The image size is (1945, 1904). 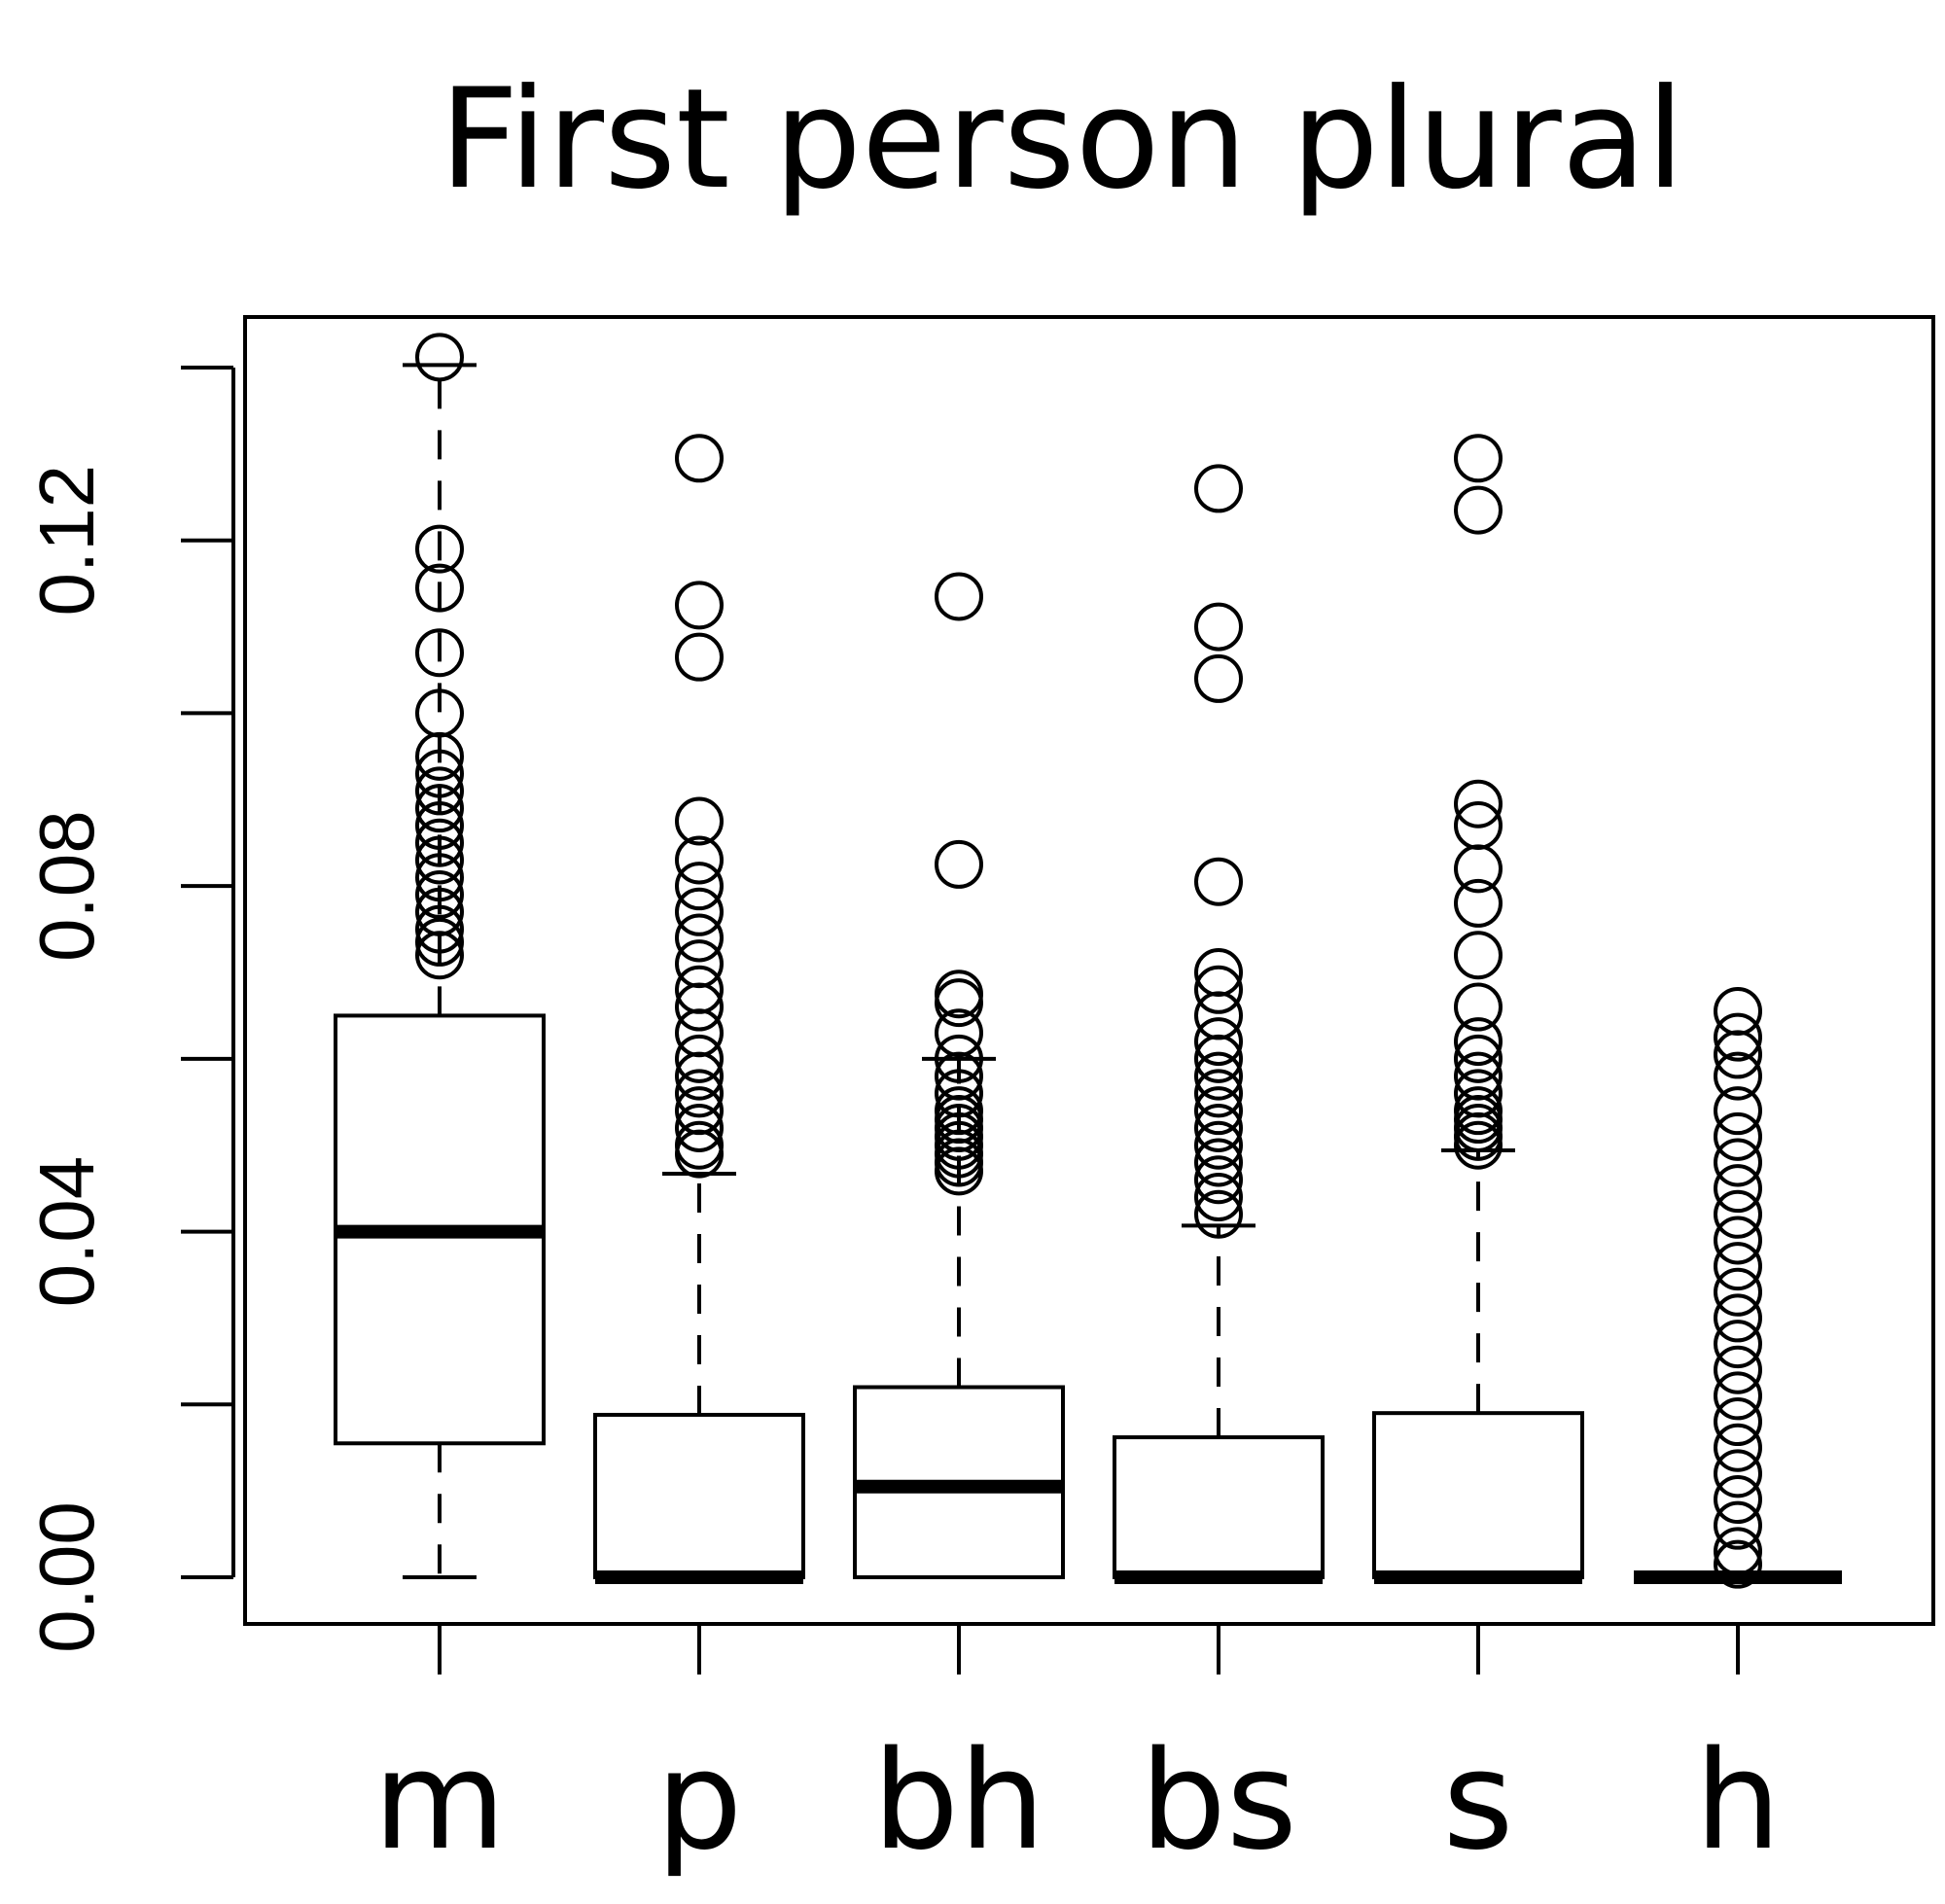 What do you see at coordinates (66, 1577) in the screenshot?
I see `y-tick-label: 0.00` at bounding box center [66, 1577].